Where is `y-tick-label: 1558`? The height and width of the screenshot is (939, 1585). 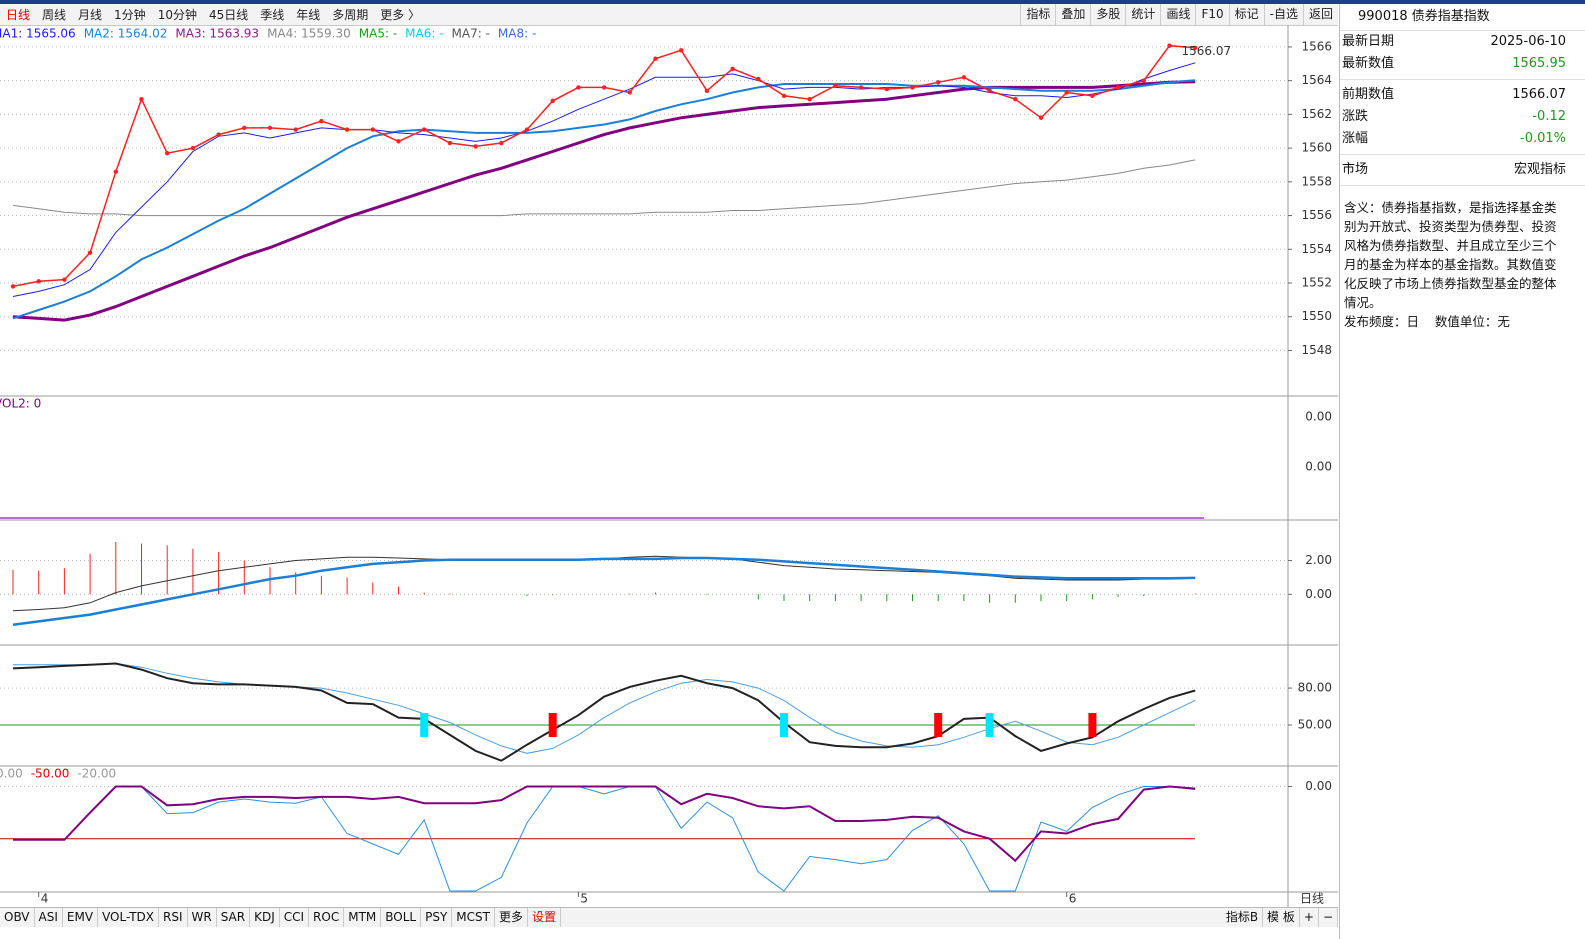 y-tick-label: 1558 is located at coordinates (1316, 181).